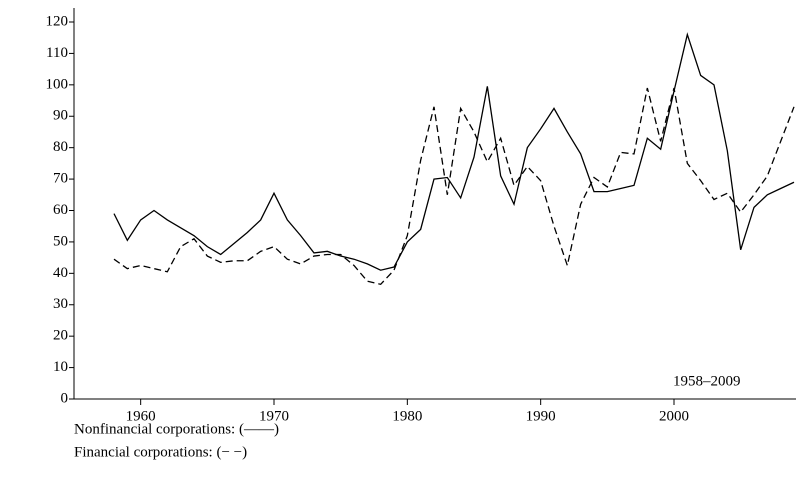 The height and width of the screenshot is (493, 796). Describe the element at coordinates (141, 416) in the screenshot. I see `x-tick-label: 1960` at that location.